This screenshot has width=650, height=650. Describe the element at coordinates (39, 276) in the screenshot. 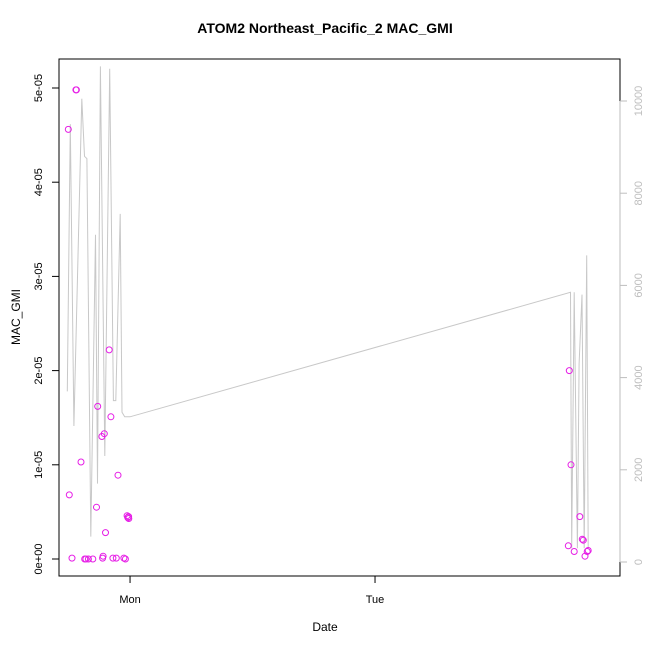

I see `y-tick-label: 3e-05` at that location.